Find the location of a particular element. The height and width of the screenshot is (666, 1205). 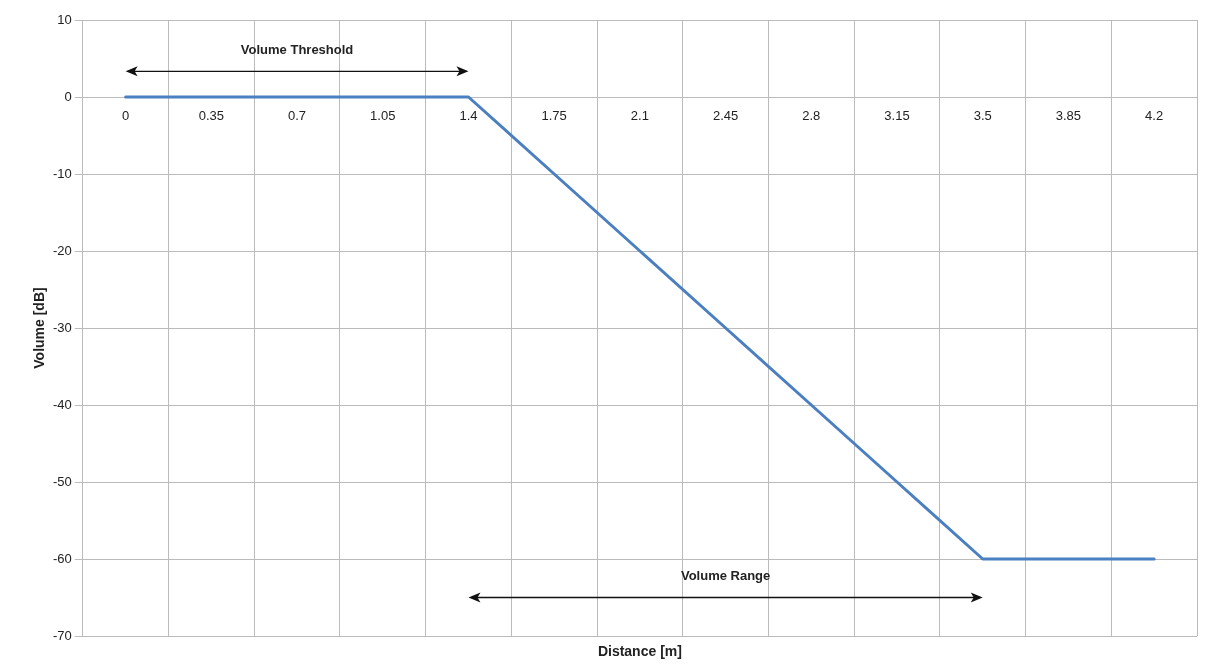

x-tick-label: 2.8 is located at coordinates (811, 116).